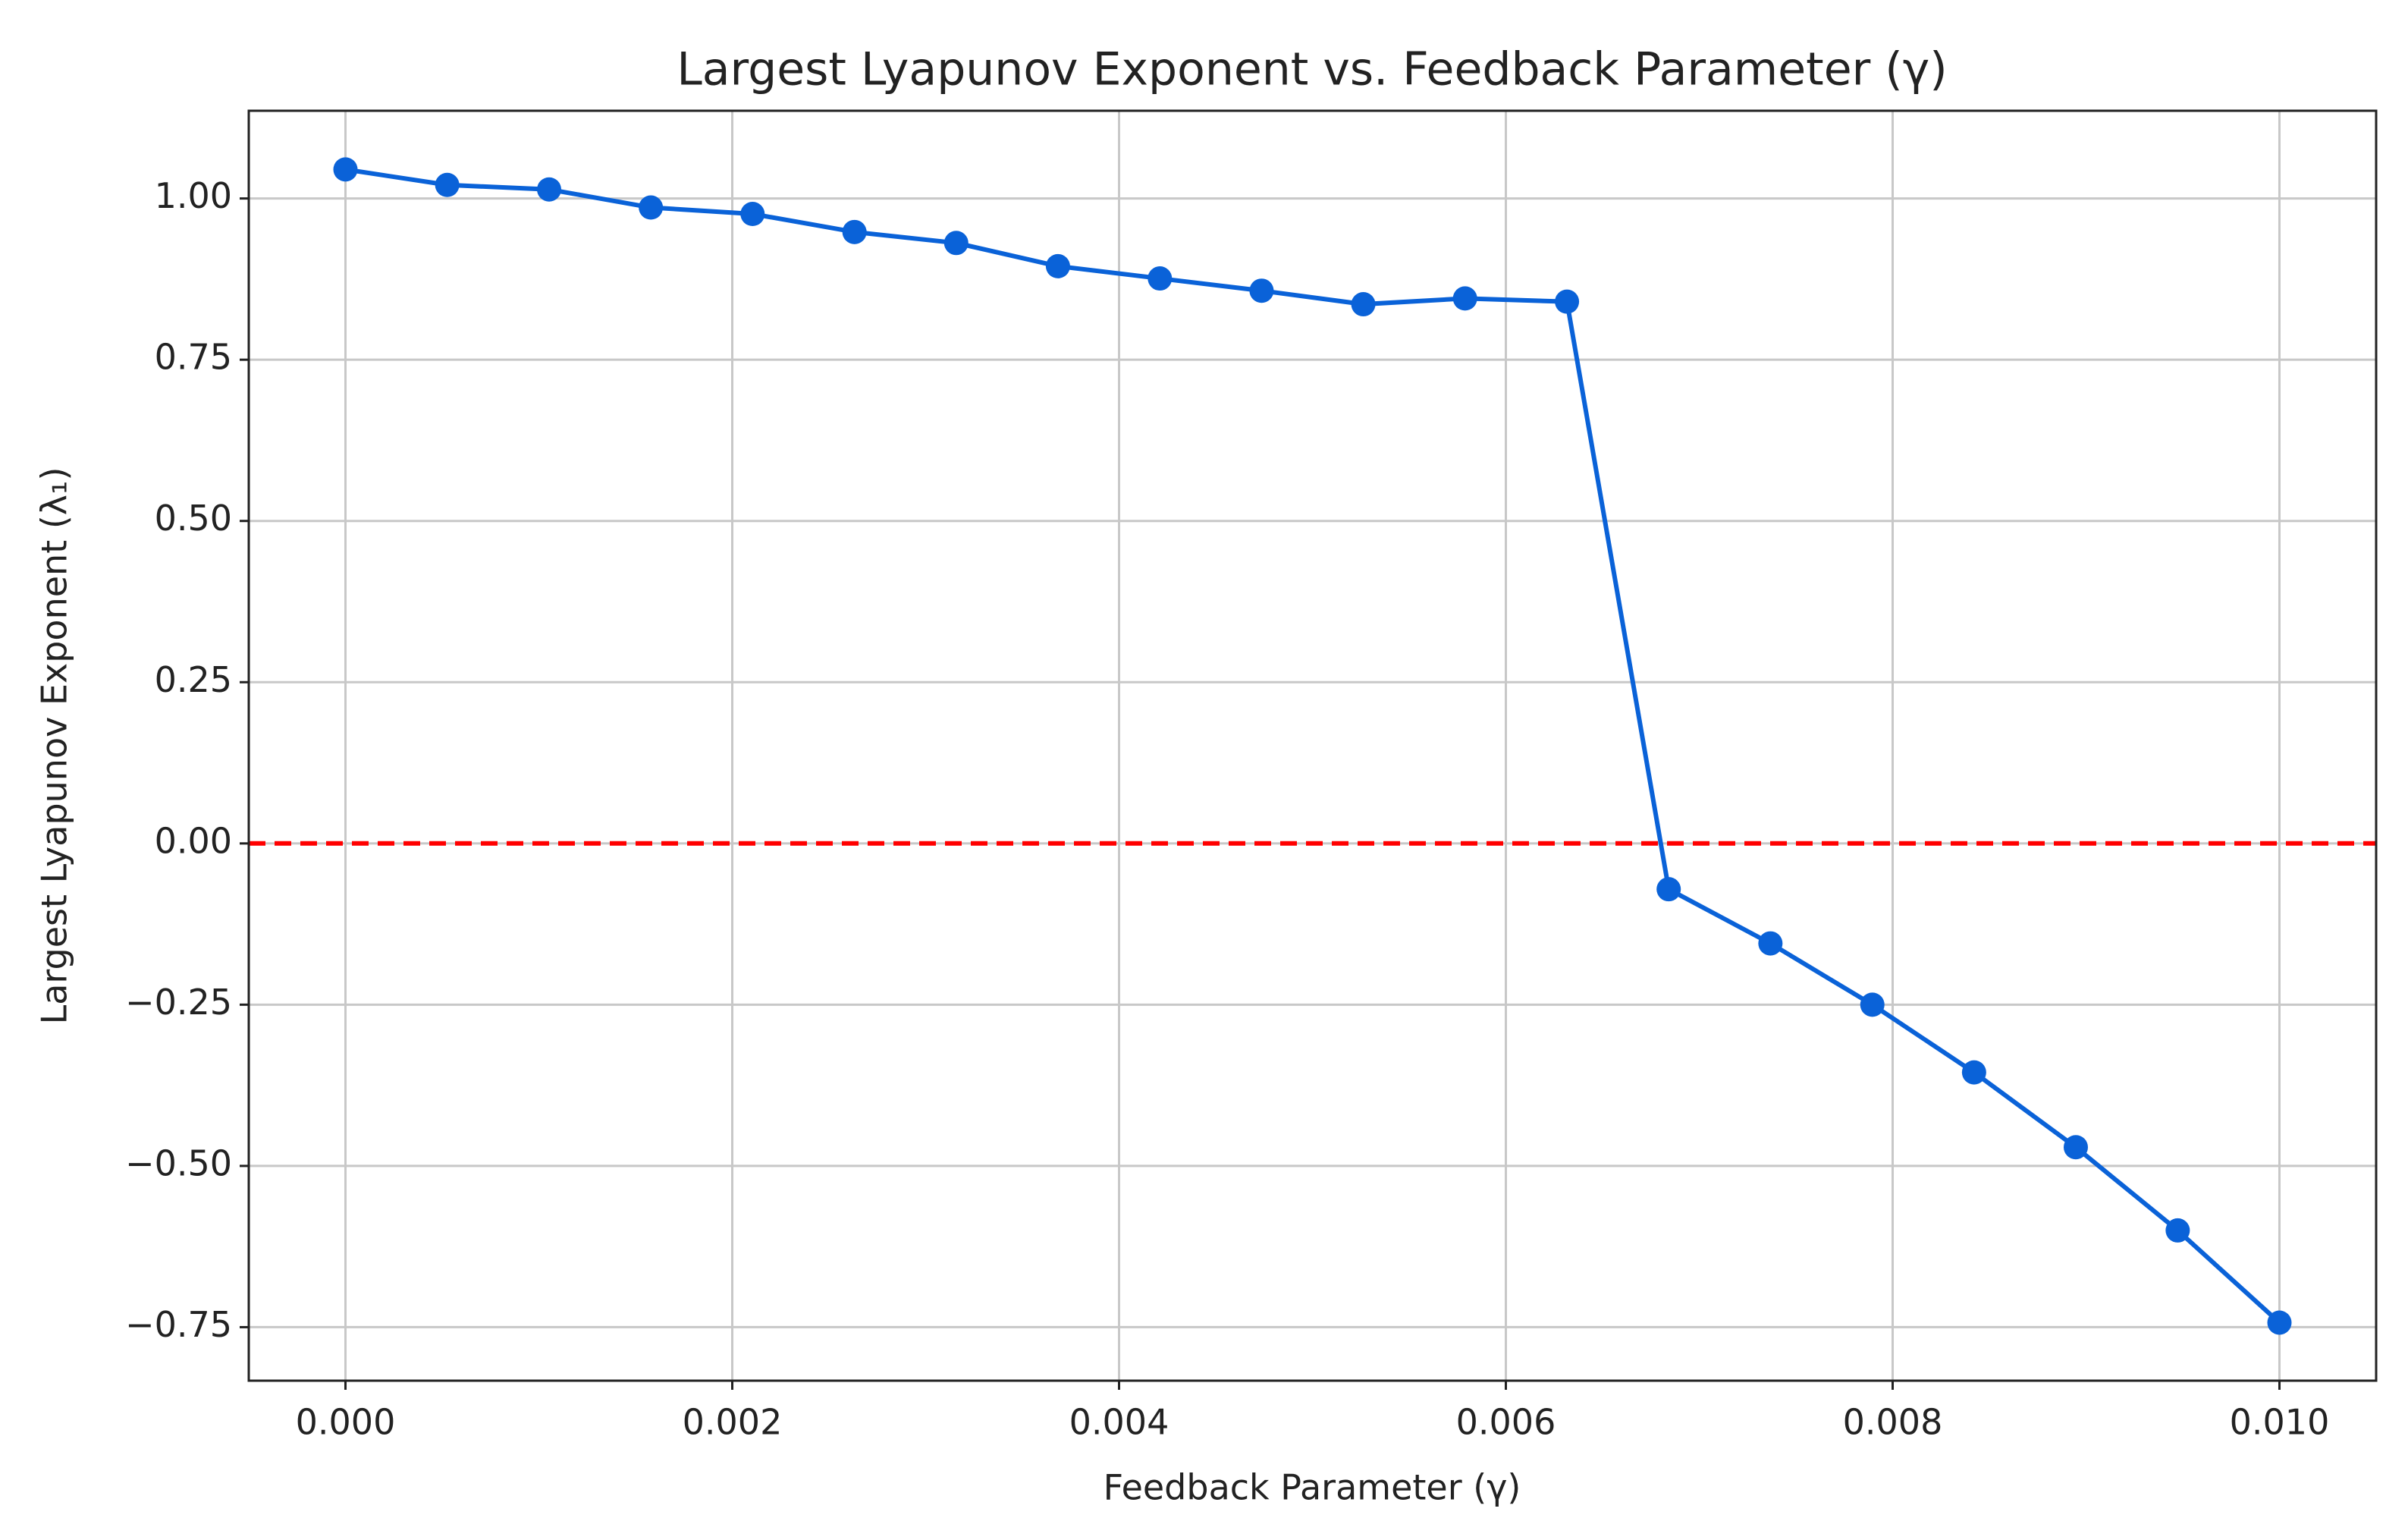  Describe the element at coordinates (346, 1422) in the screenshot. I see `x-tick-label: 0.000` at that location.